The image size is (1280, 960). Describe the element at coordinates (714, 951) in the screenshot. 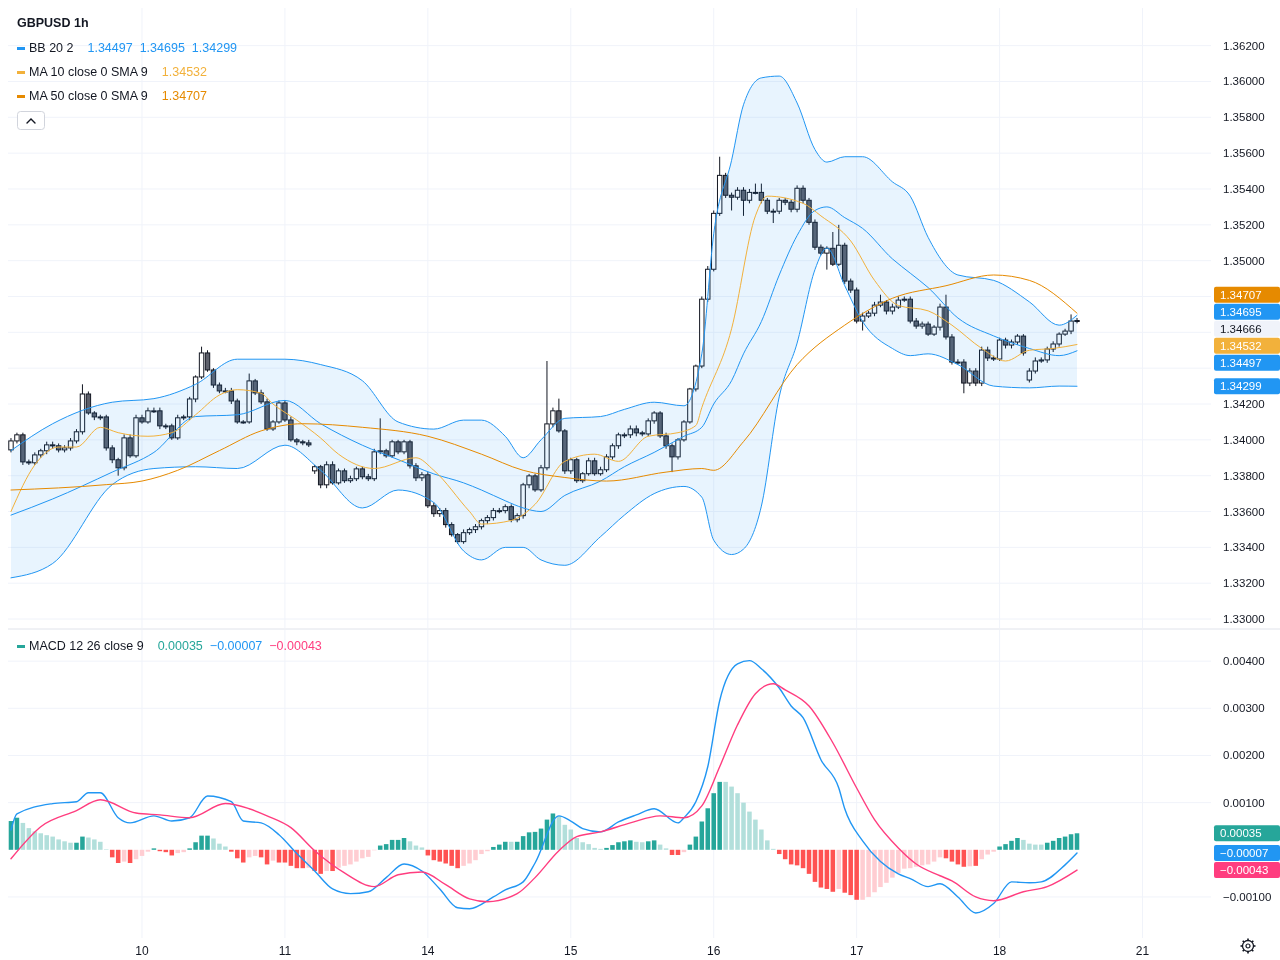

I see `x-tick-label: 16` at that location.